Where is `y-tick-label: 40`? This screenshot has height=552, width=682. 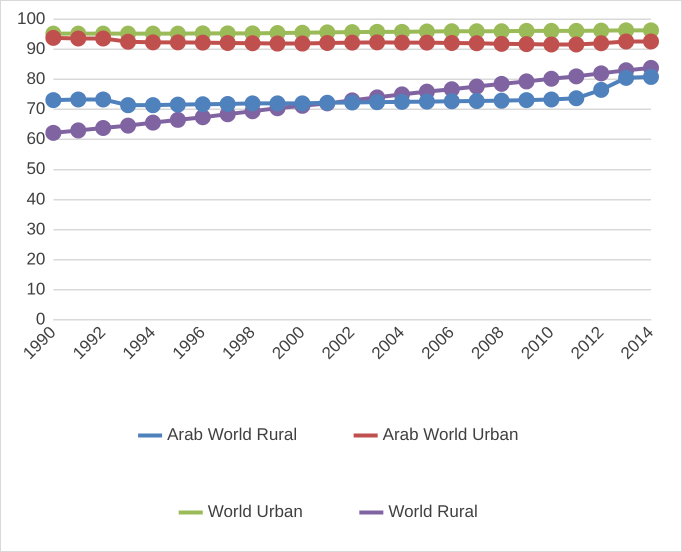 y-tick-label: 40 is located at coordinates (36, 198).